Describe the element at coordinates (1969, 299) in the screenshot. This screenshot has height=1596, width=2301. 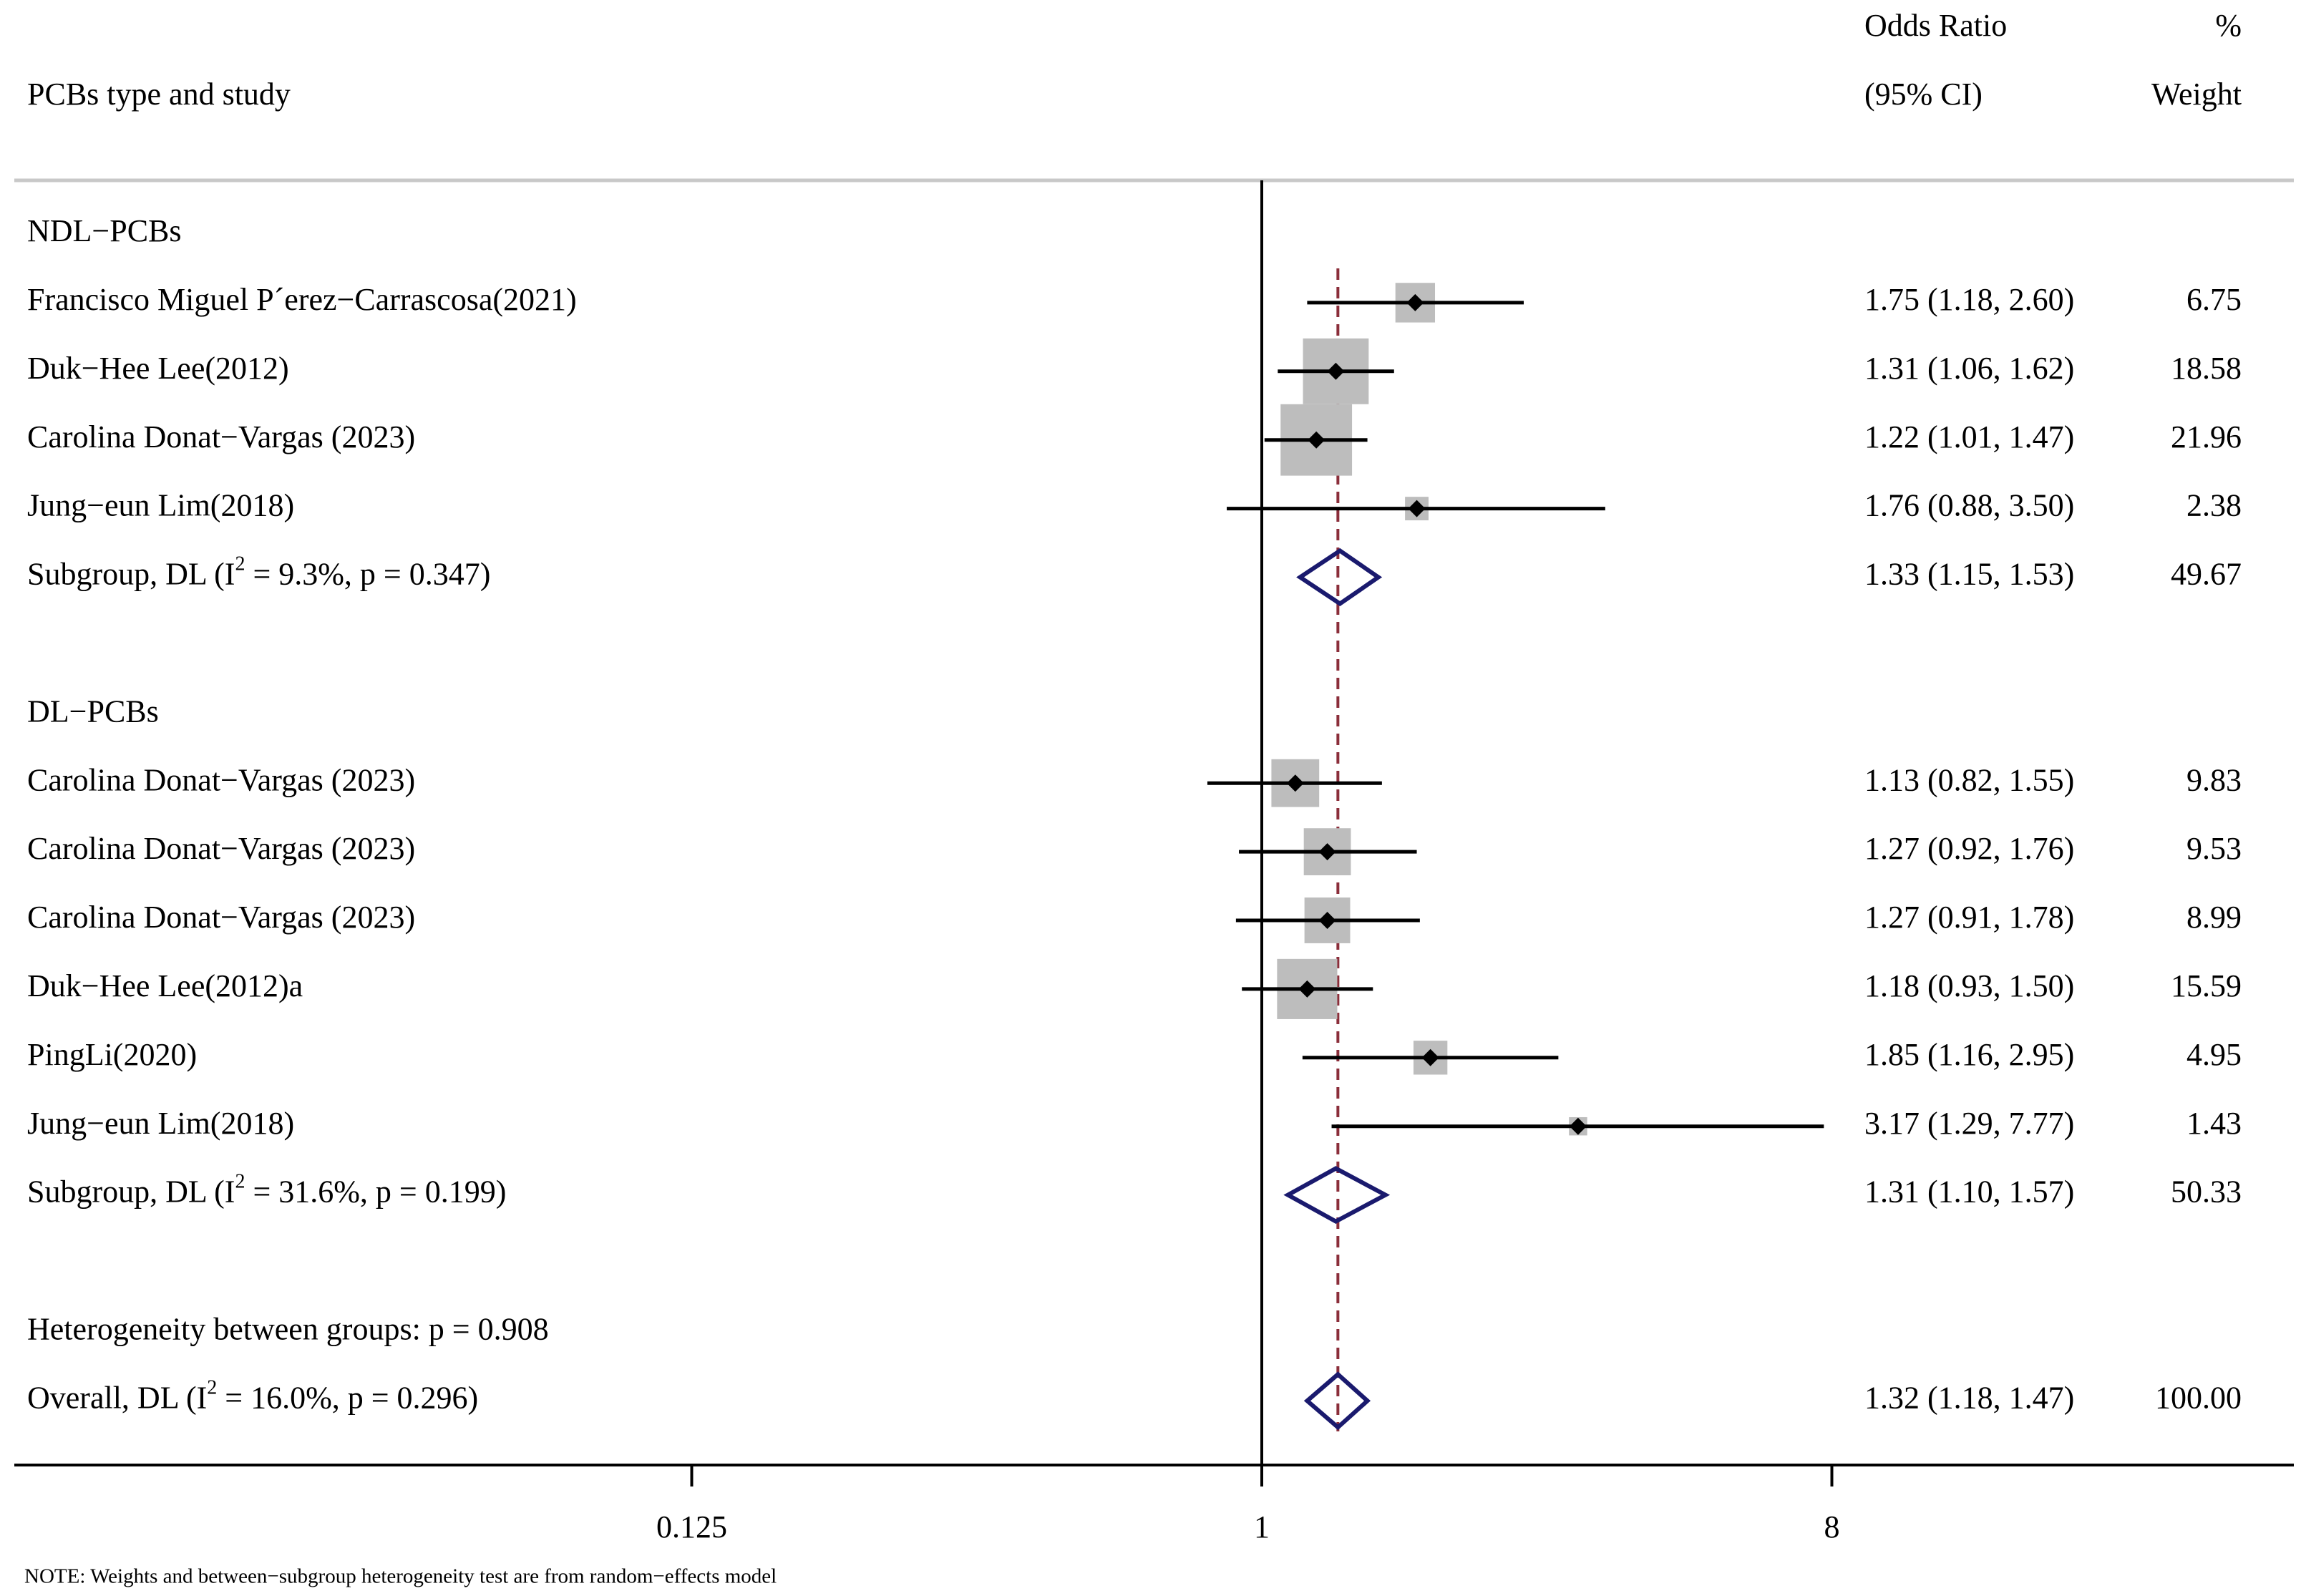
I see `ci-value: 1.75 (1.18, 2.60)` at that location.